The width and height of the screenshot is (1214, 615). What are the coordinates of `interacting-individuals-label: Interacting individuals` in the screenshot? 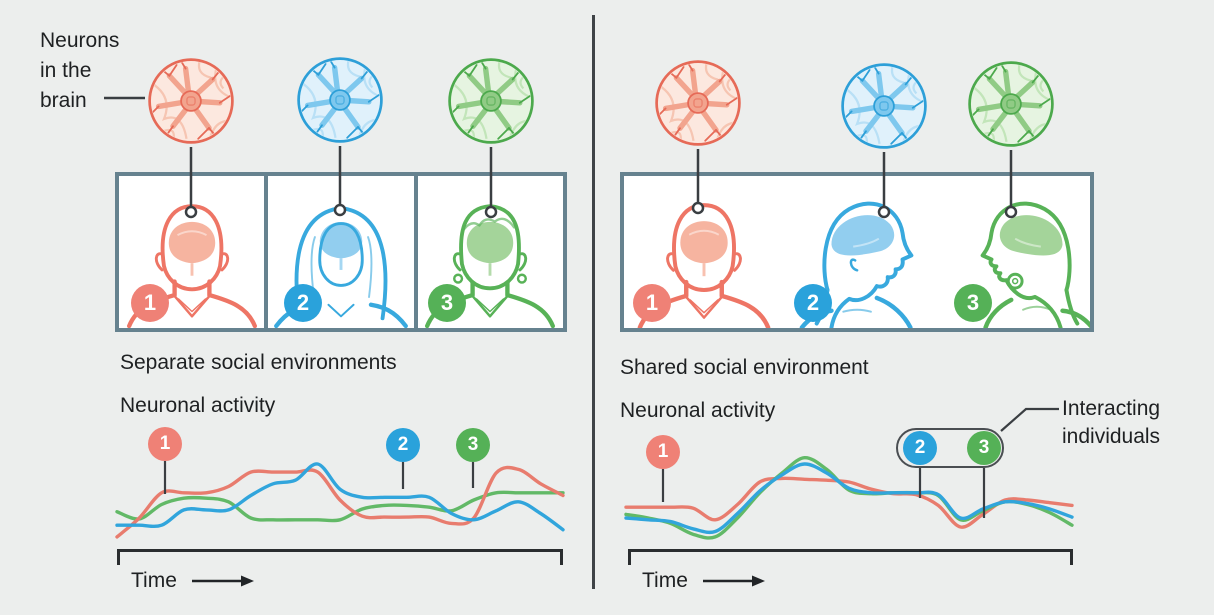 It's located at (1111, 423).